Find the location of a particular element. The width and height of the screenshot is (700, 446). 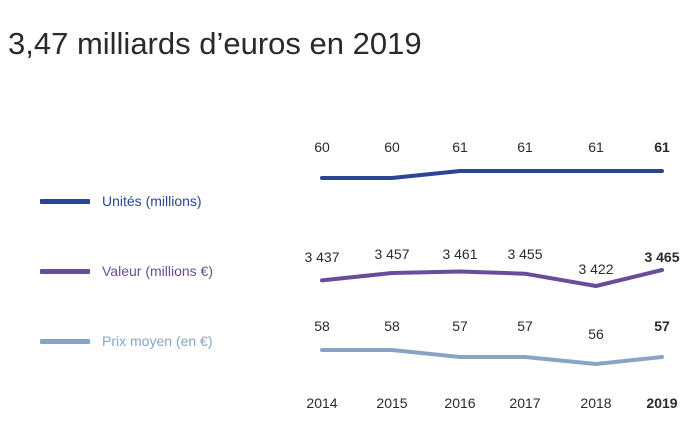

series-line-value is located at coordinates (492, 278).